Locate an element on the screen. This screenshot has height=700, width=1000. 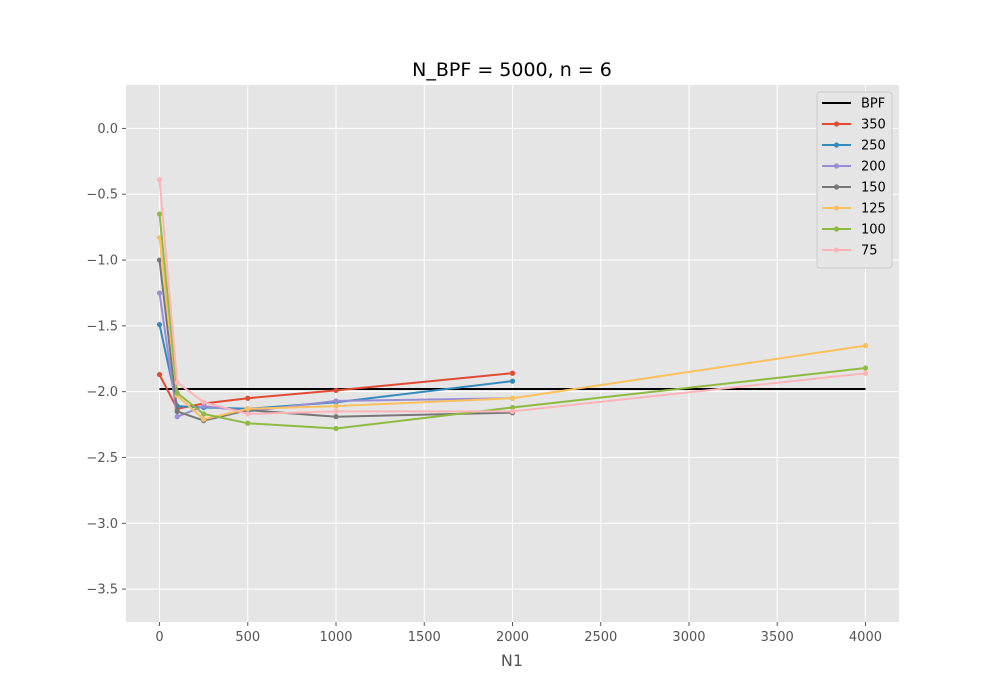
x-axis-label: N1 is located at coordinates (512, 660).